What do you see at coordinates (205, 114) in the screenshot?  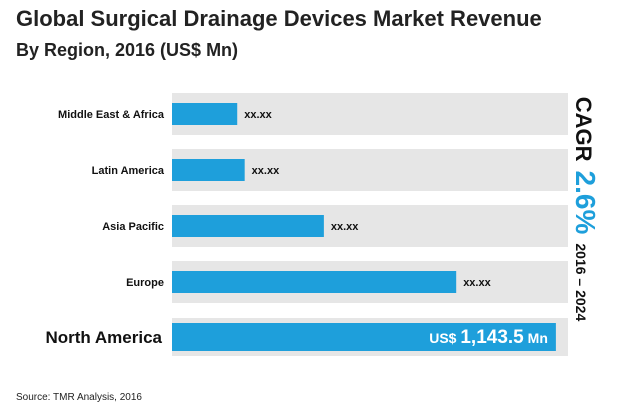 I see `bar-middle-east-africa` at bounding box center [205, 114].